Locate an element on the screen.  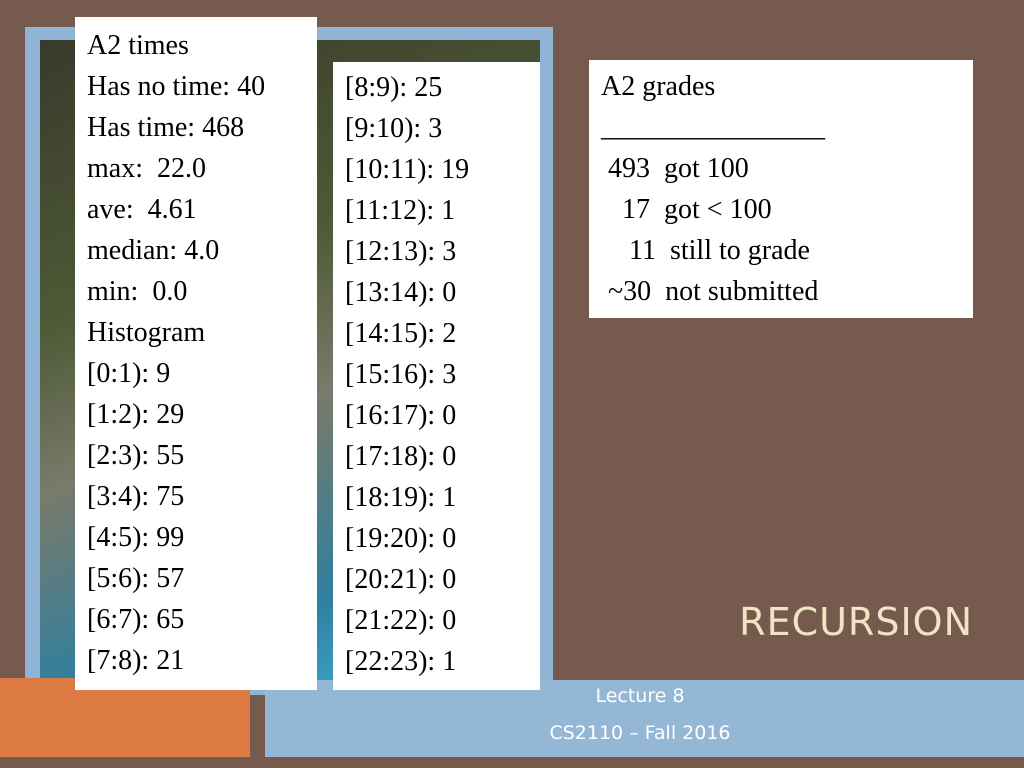
text-line: [3:4): 75 is located at coordinates (136, 496).